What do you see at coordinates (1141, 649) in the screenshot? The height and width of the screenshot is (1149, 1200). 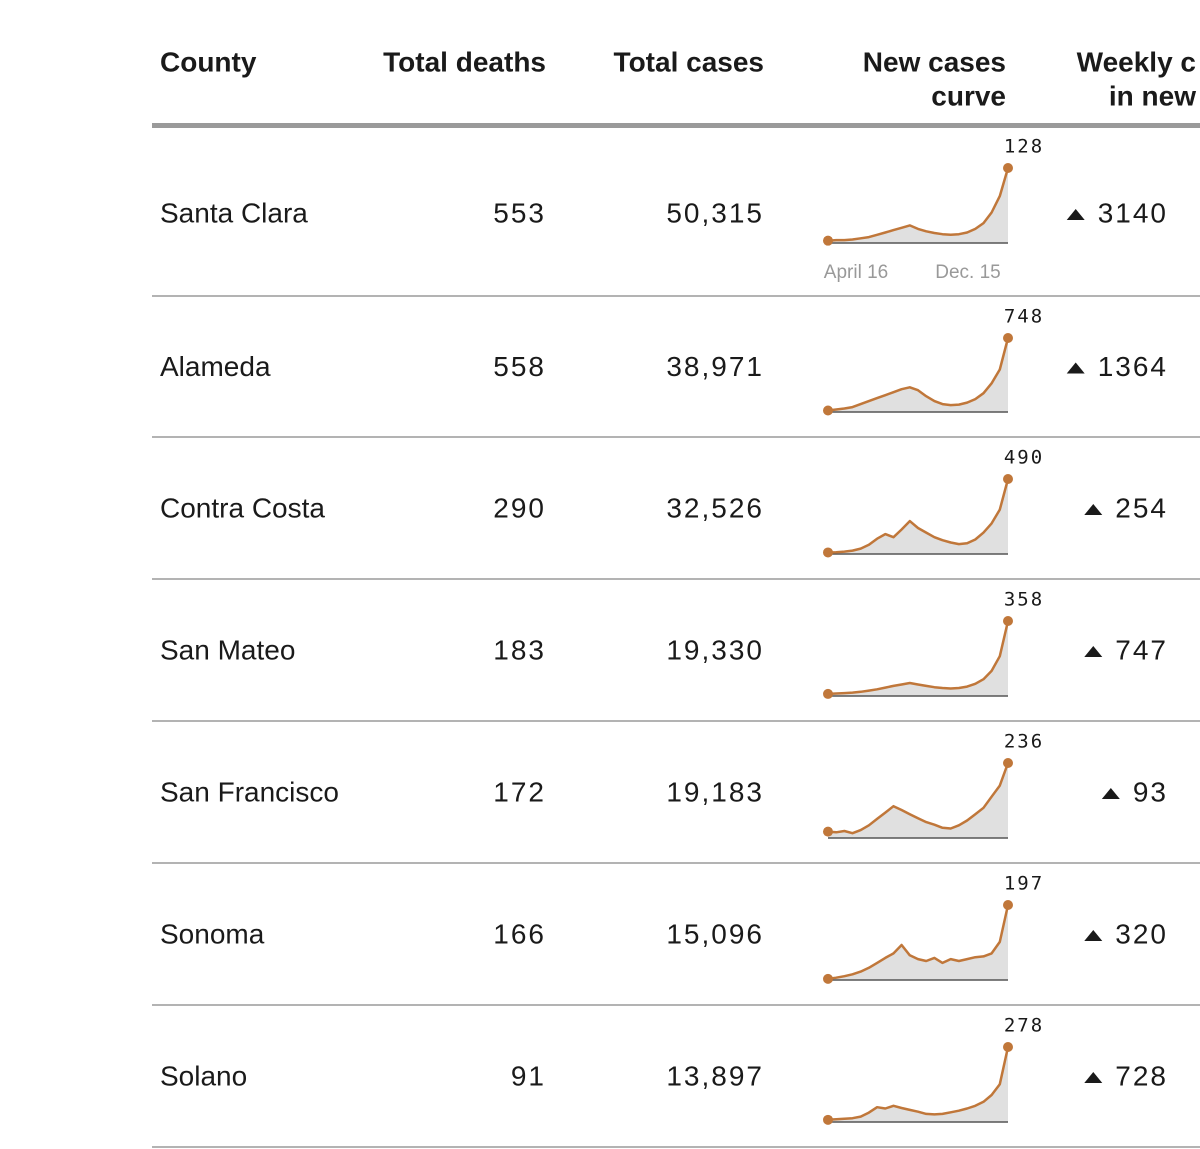 I see `weekly-change: 747` at bounding box center [1141, 649].